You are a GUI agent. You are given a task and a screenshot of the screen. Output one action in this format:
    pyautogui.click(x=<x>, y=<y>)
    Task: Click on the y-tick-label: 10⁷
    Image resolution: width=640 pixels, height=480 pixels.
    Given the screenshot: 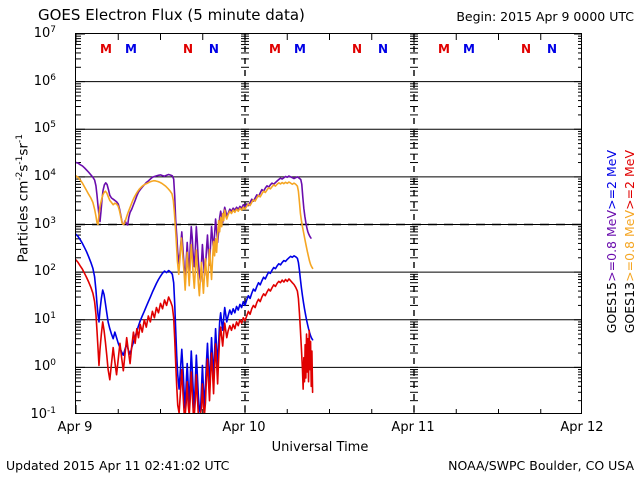 What is the action you would take?
    pyautogui.click(x=44, y=33)
    